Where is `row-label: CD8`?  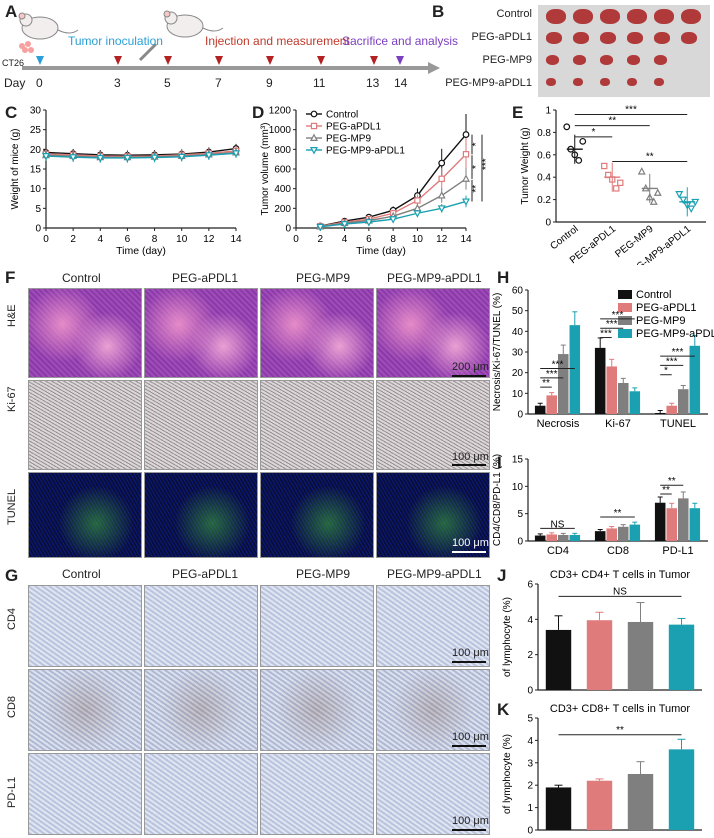
row-label: CD8 is located at coordinates (12, 706).